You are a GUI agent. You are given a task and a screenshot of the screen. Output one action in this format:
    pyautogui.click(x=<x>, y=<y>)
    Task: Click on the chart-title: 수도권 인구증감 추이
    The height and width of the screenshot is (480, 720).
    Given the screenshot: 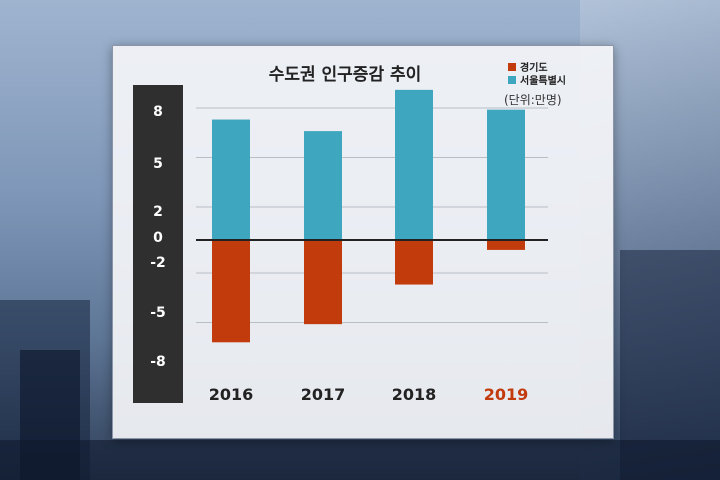 What is the action you would take?
    pyautogui.click(x=345, y=75)
    